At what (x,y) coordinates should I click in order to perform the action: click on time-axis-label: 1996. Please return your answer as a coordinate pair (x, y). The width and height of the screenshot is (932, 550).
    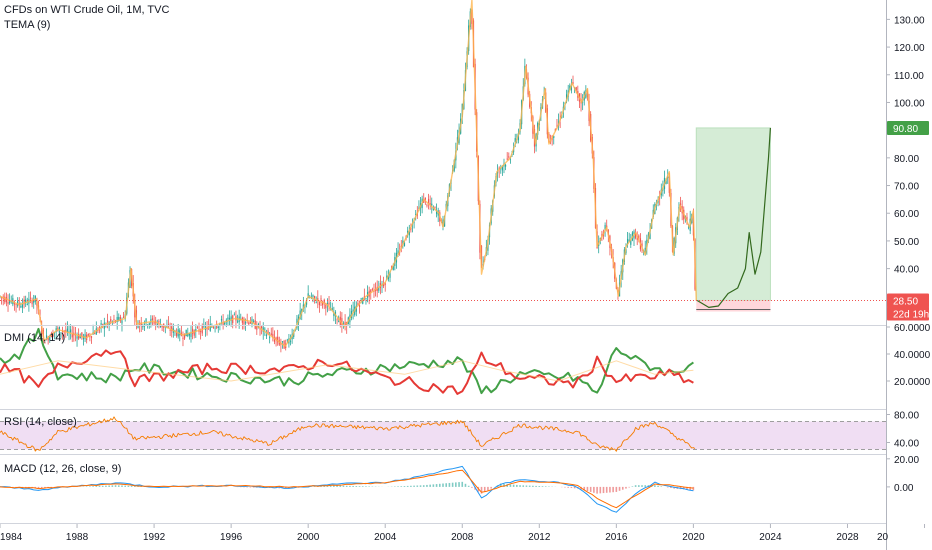
    Looking at the image, I should click on (231, 537).